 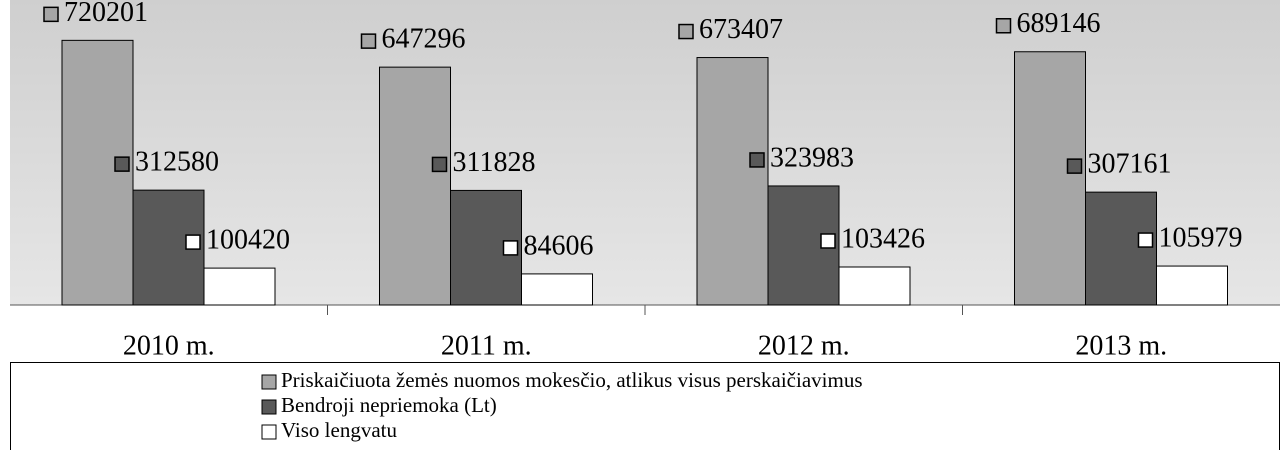 I want to click on data-label: 323983, so click(x=812, y=157).